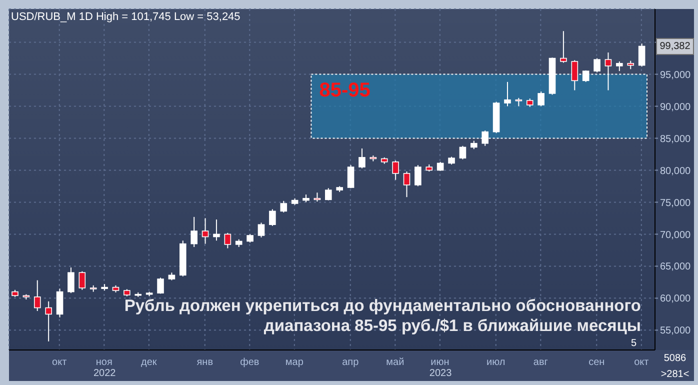 The image size is (698, 385). Describe the element at coordinates (496, 362) in the screenshot. I see `x-tick-label: июл` at that location.